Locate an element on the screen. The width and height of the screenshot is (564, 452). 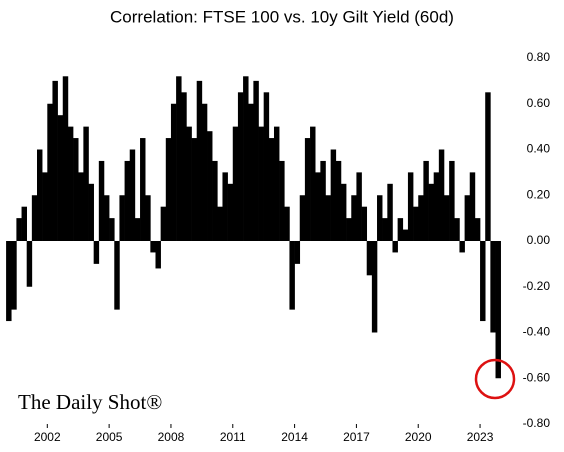
x-tick-label: 2005 is located at coordinates (109, 437).